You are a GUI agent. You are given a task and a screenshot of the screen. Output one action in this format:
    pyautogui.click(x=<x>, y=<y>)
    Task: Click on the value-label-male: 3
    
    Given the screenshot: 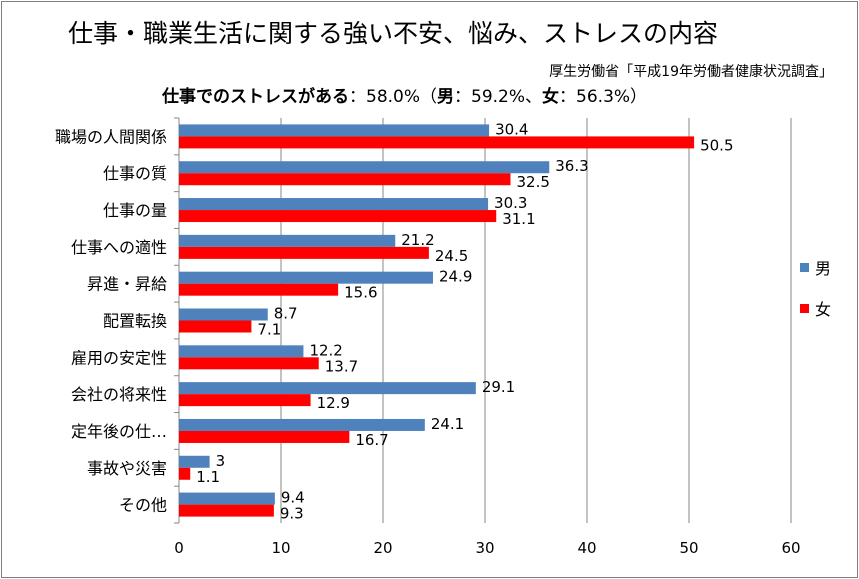 What is the action you would take?
    pyautogui.click(x=221, y=461)
    